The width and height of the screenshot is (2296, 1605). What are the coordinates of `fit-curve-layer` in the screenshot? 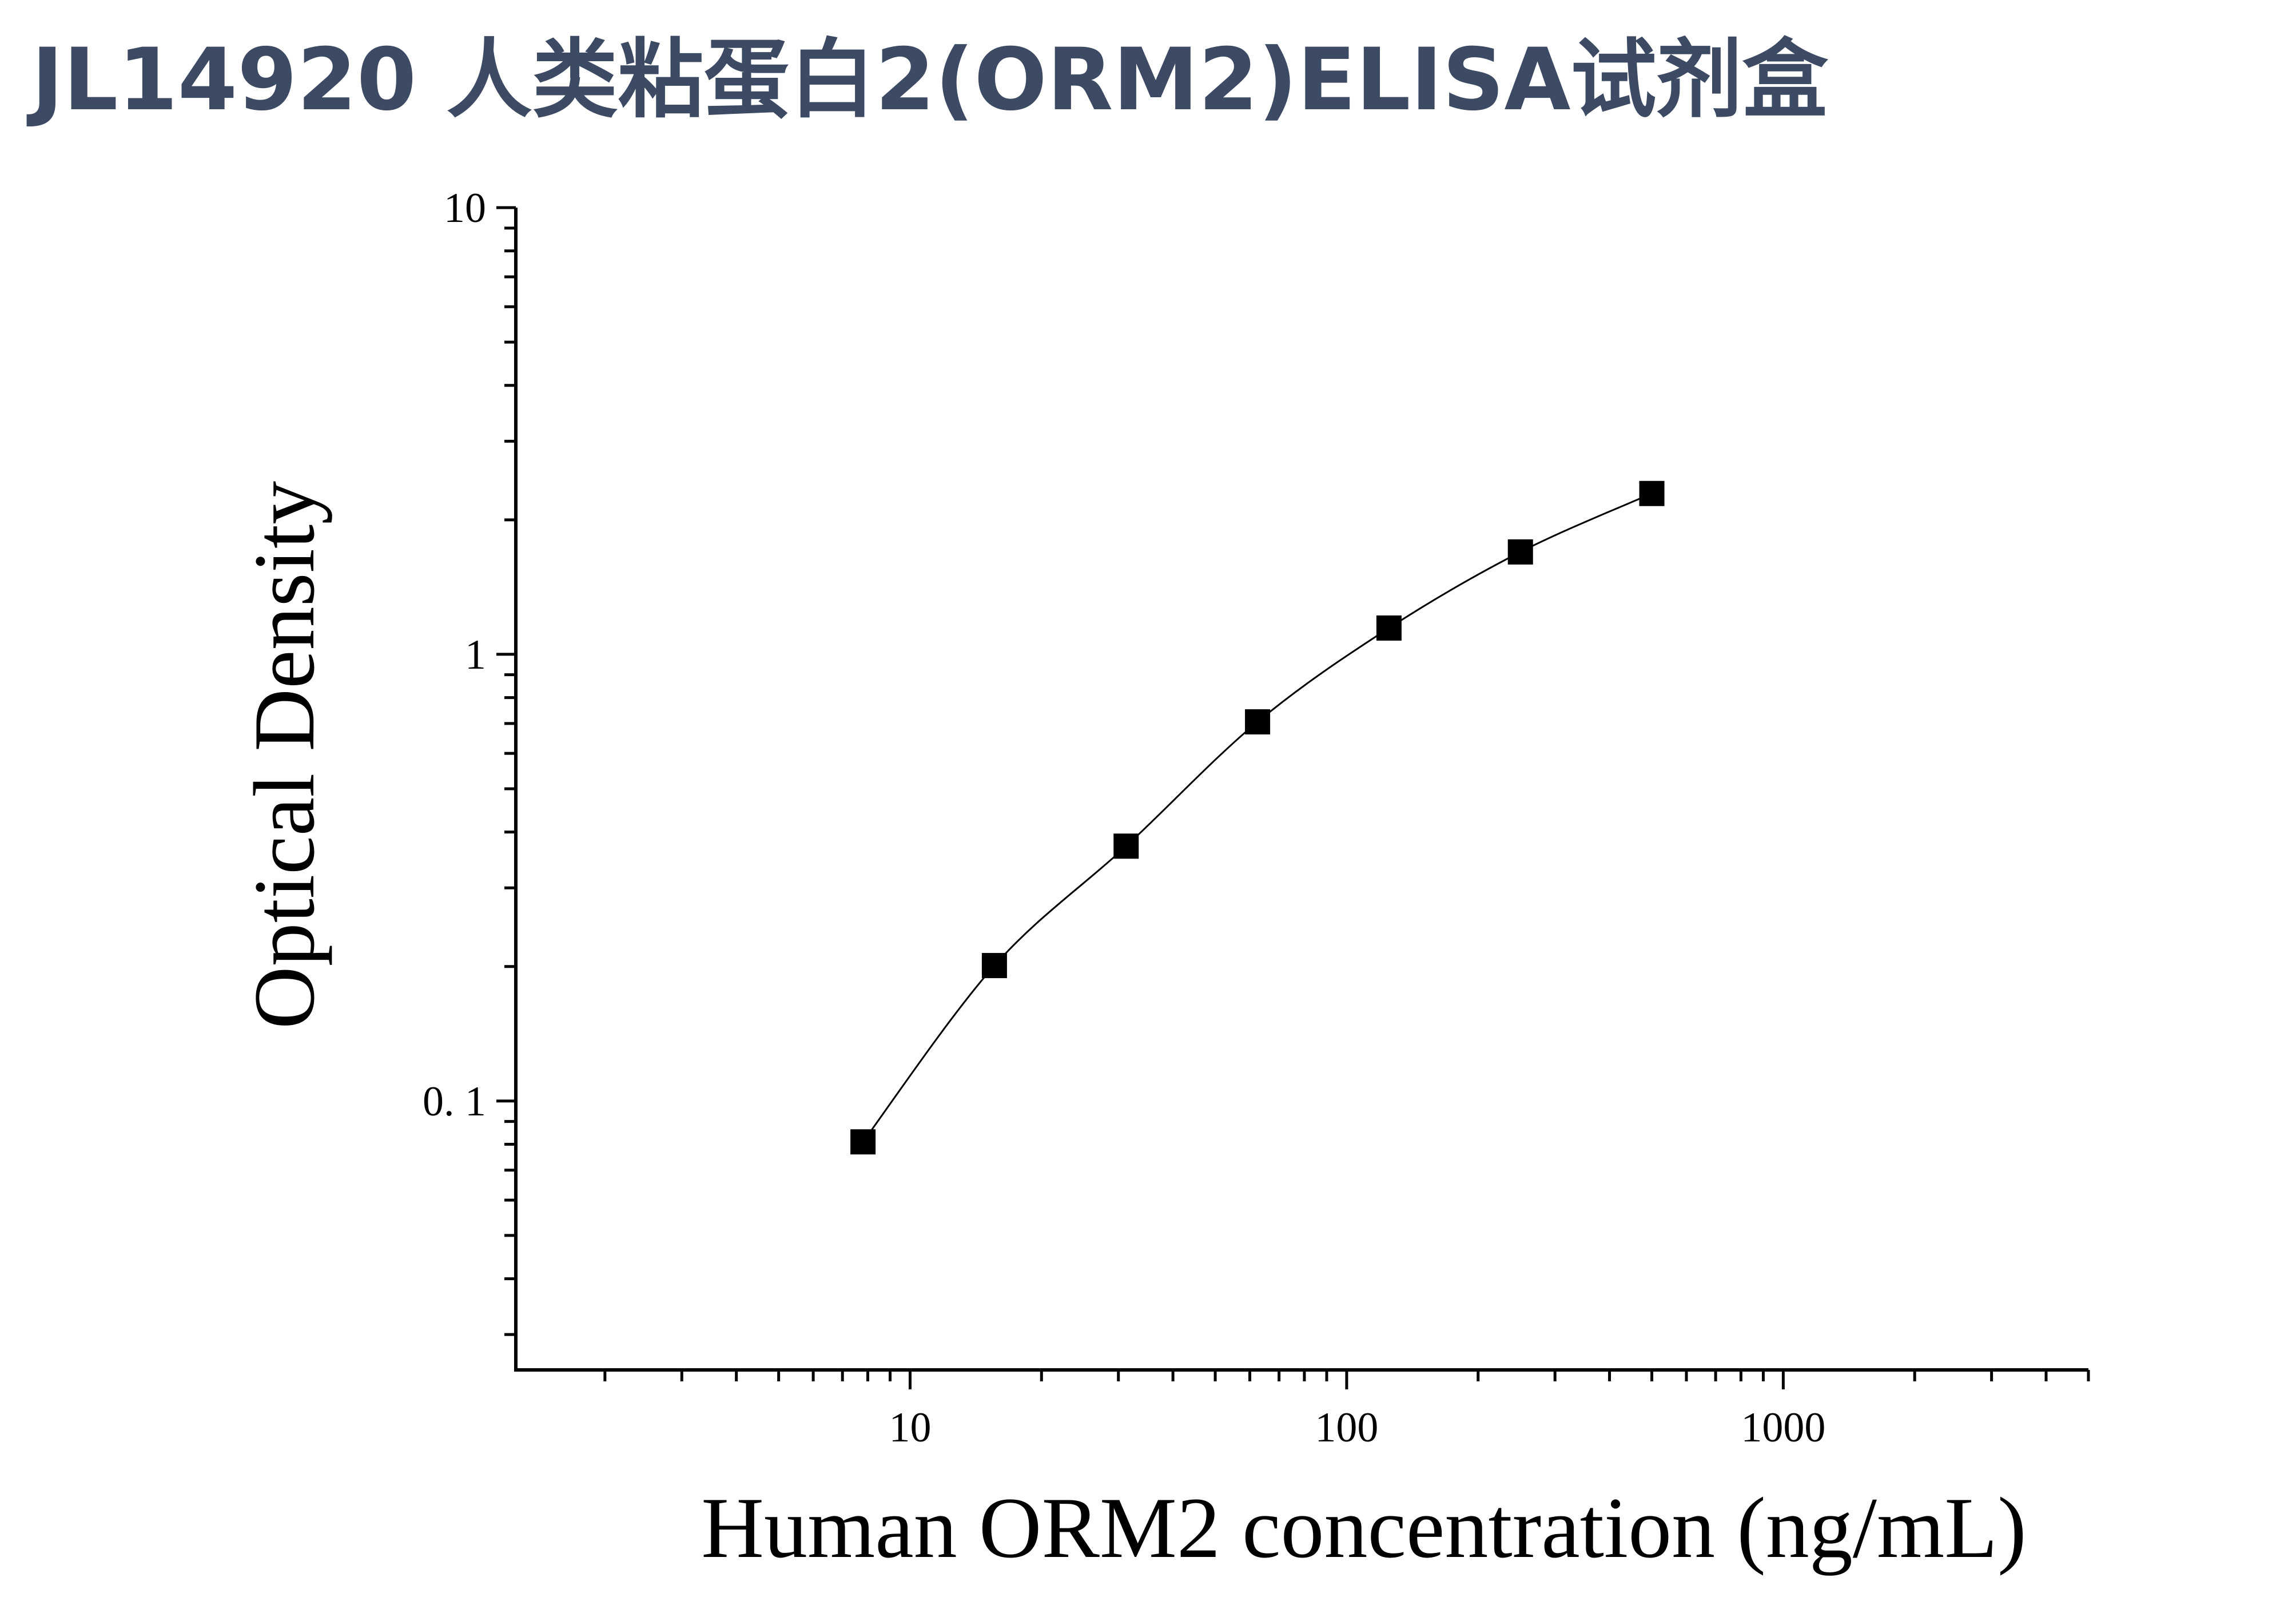 It's located at (1257, 817).